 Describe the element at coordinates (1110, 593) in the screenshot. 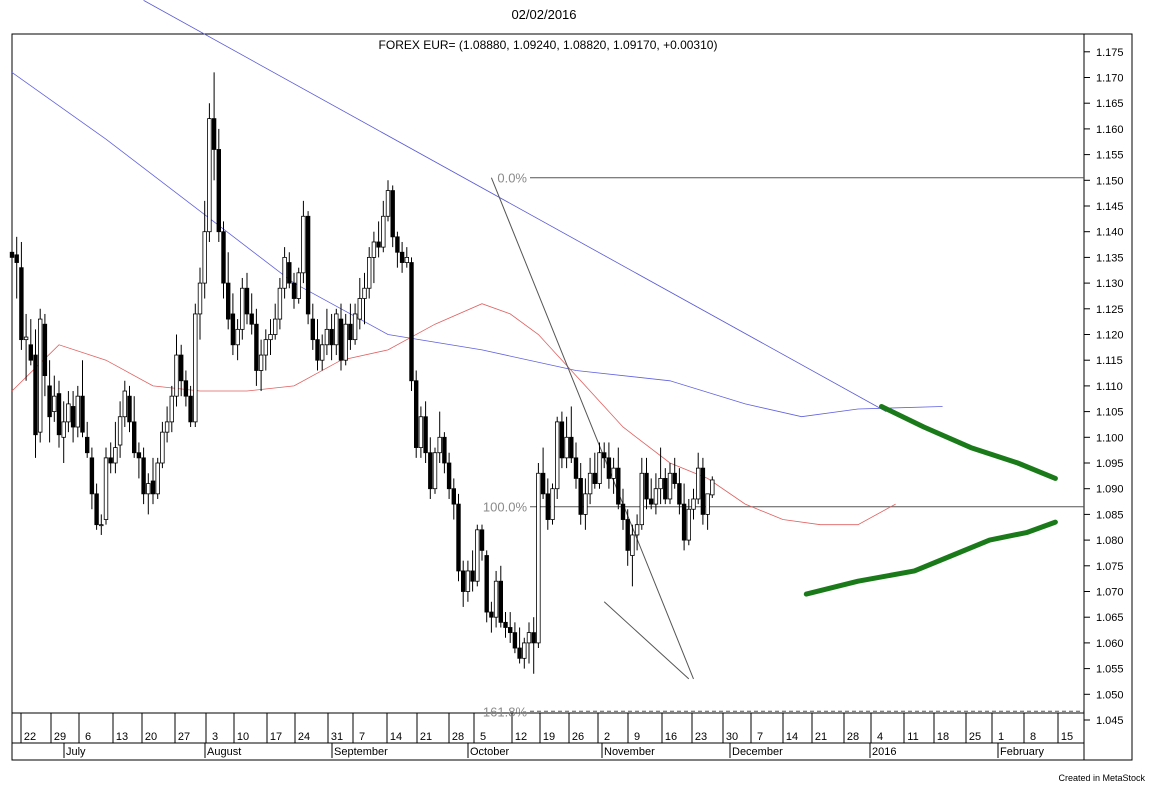

I see `y-tick-label: 1.070` at that location.